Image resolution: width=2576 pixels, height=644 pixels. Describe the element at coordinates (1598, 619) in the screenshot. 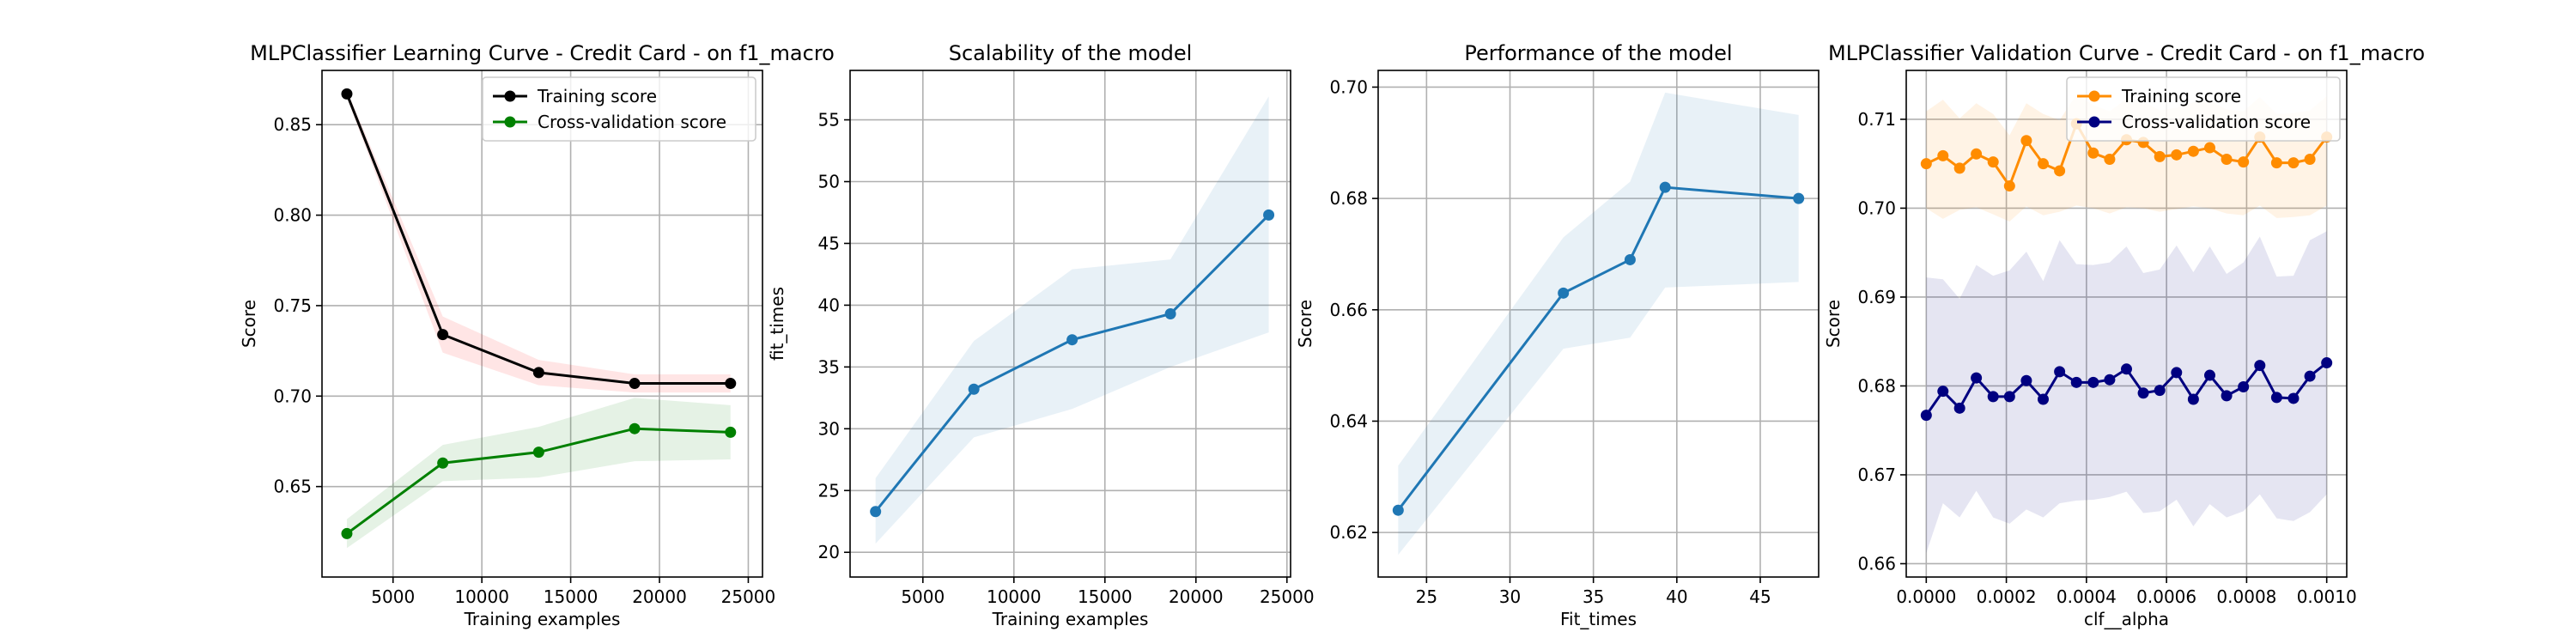

I see `performance-xlabel: Fit_times` at that location.